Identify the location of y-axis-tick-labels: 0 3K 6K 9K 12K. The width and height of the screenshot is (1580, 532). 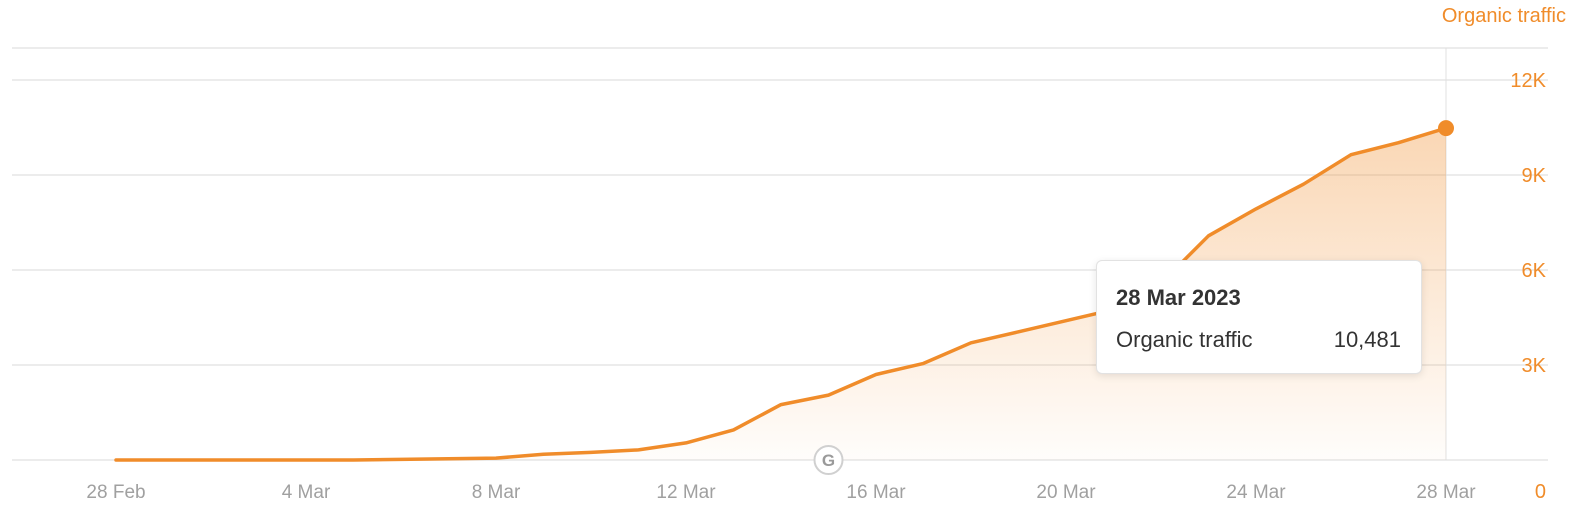
(1528, 286).